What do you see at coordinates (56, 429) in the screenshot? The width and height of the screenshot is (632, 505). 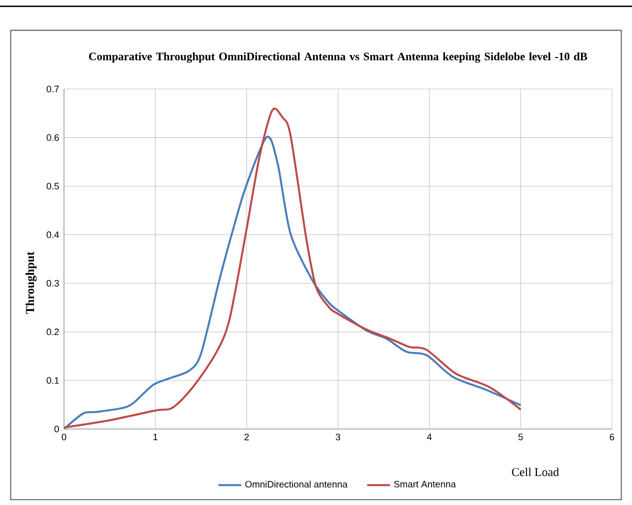 I see `y-tick-label: 0` at bounding box center [56, 429].